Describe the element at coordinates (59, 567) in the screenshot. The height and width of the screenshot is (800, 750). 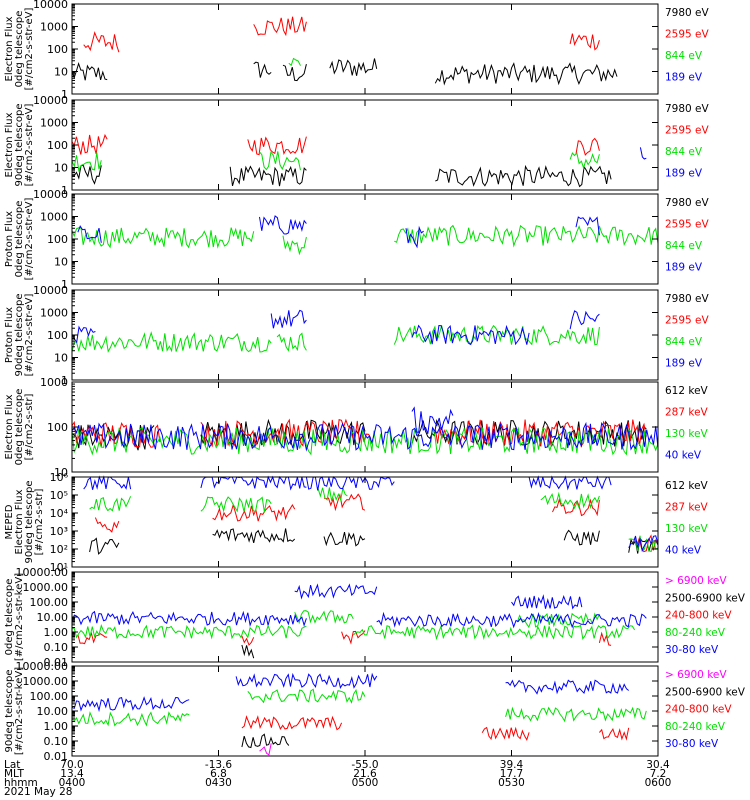
I see `y-tick-label: 10¹` at that location.